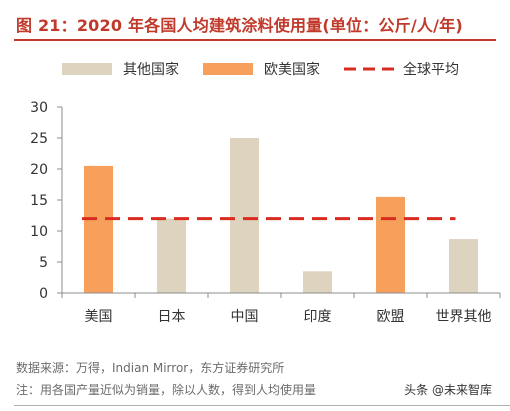  Describe the element at coordinates (239, 25) in the screenshot. I see `chart-title: 图 21：2020 年各国人均建筑涂料使用量(单位：公斤/人/年)` at that location.